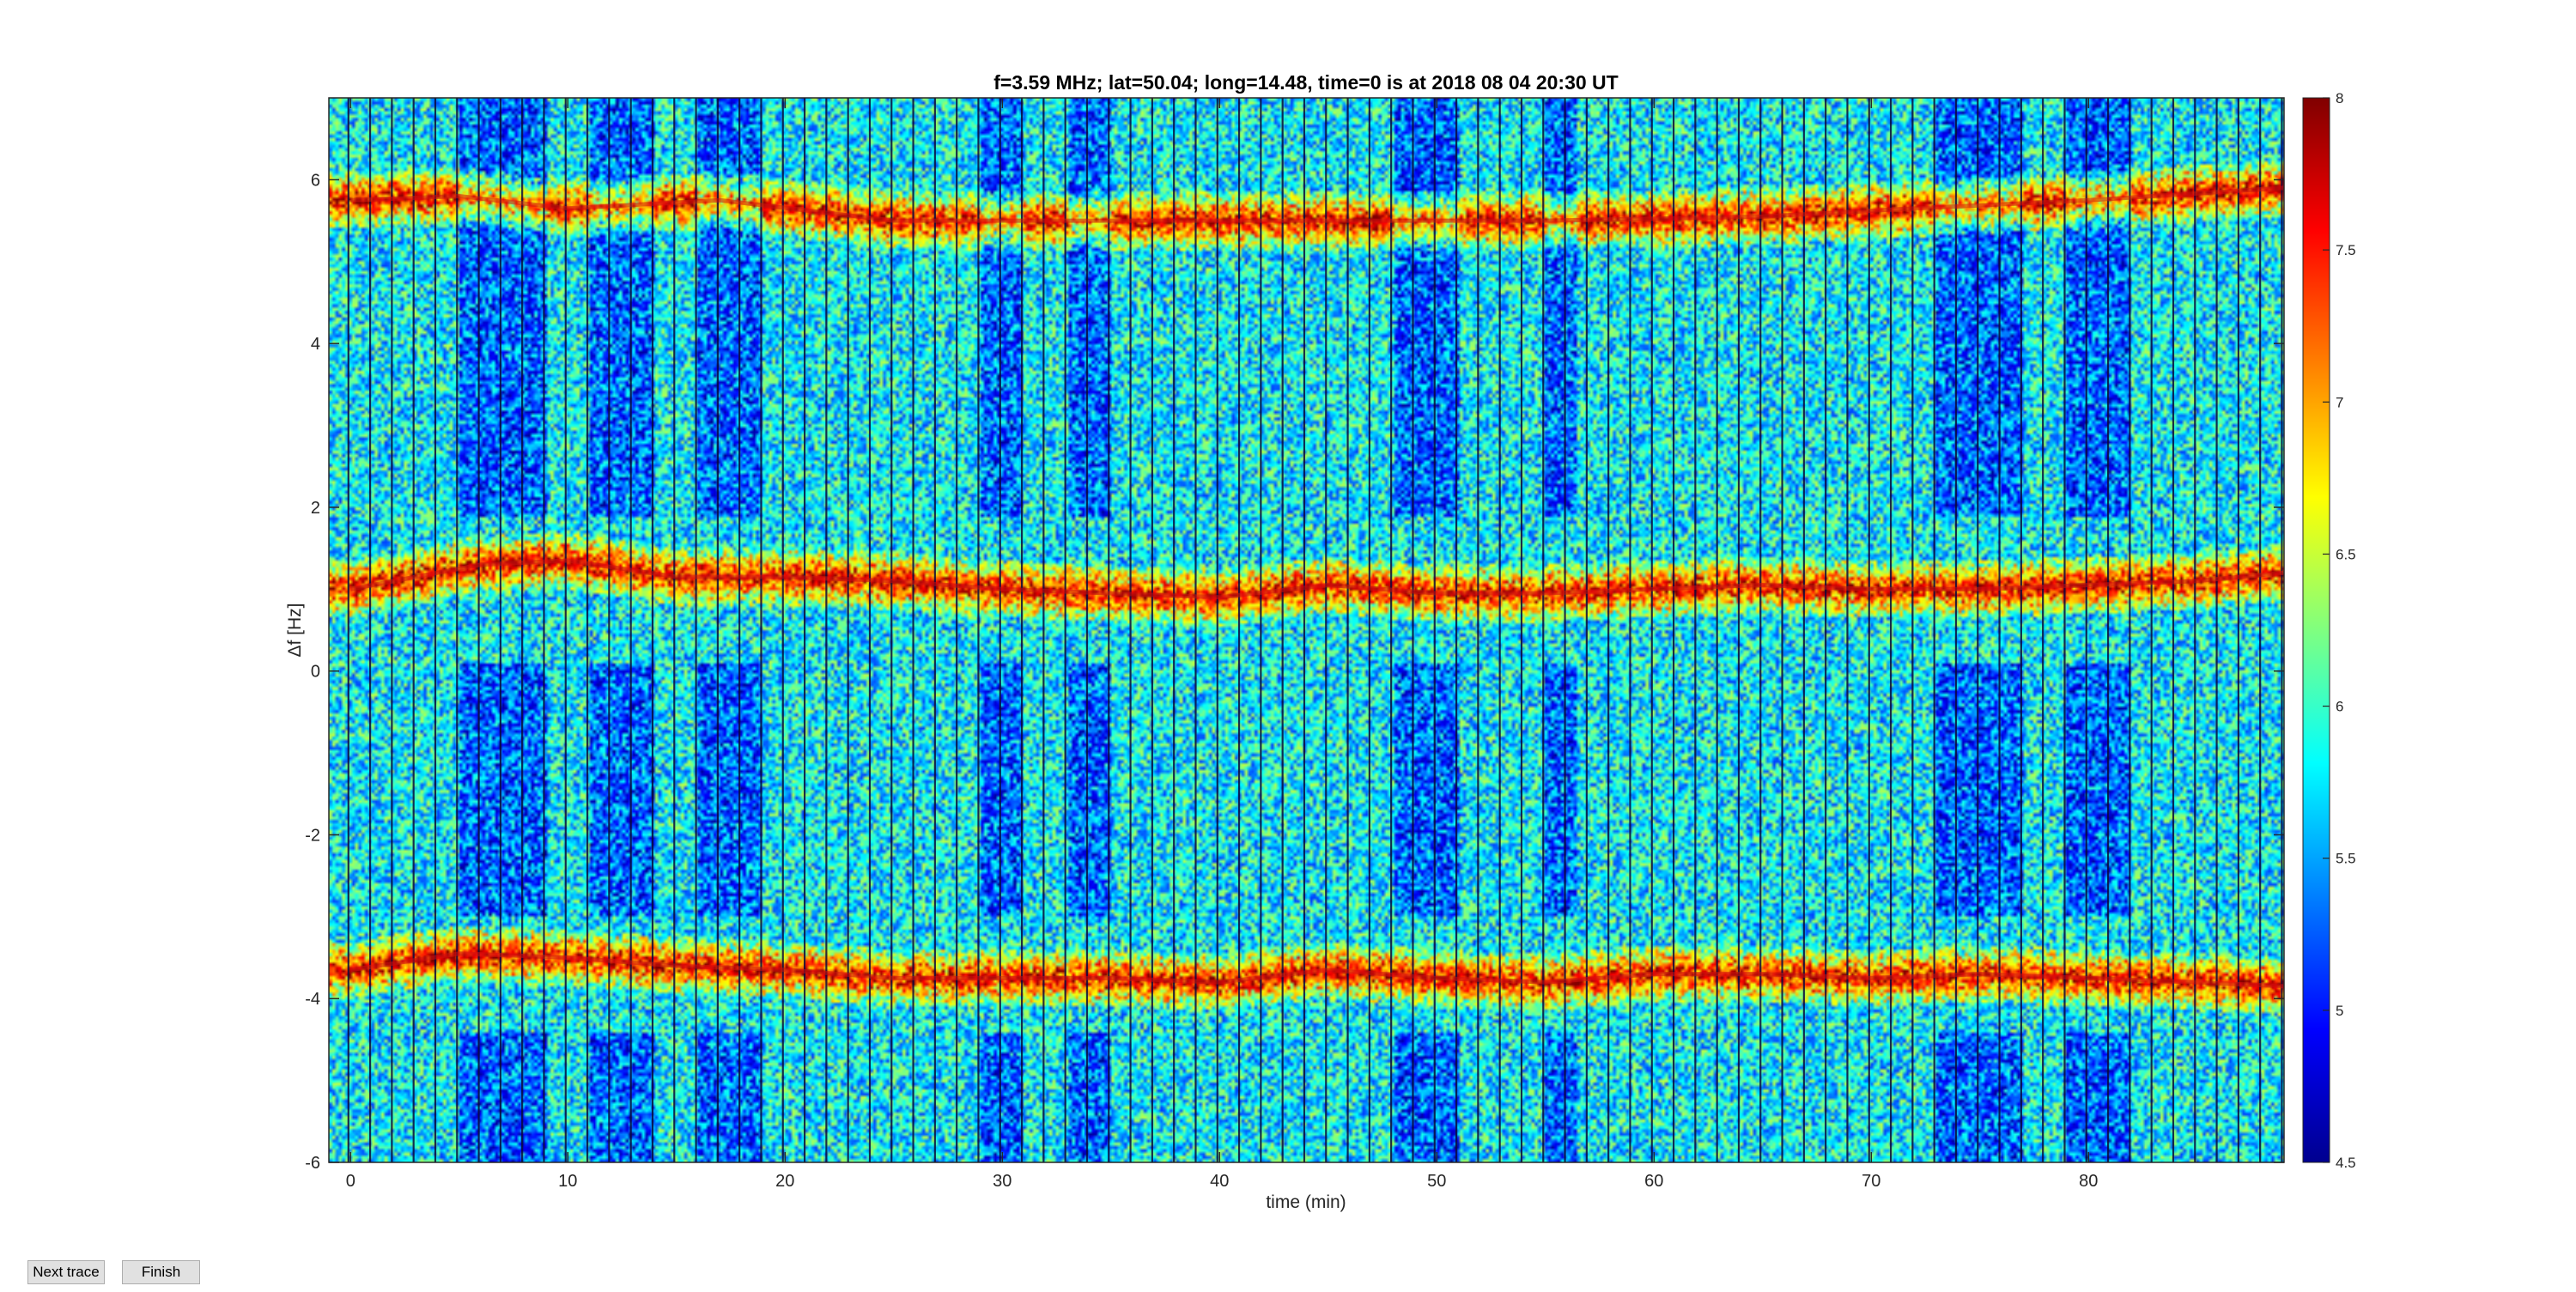  Describe the element at coordinates (2346, 859) in the screenshot. I see `colorbar-tick-label: 5.5` at that location.